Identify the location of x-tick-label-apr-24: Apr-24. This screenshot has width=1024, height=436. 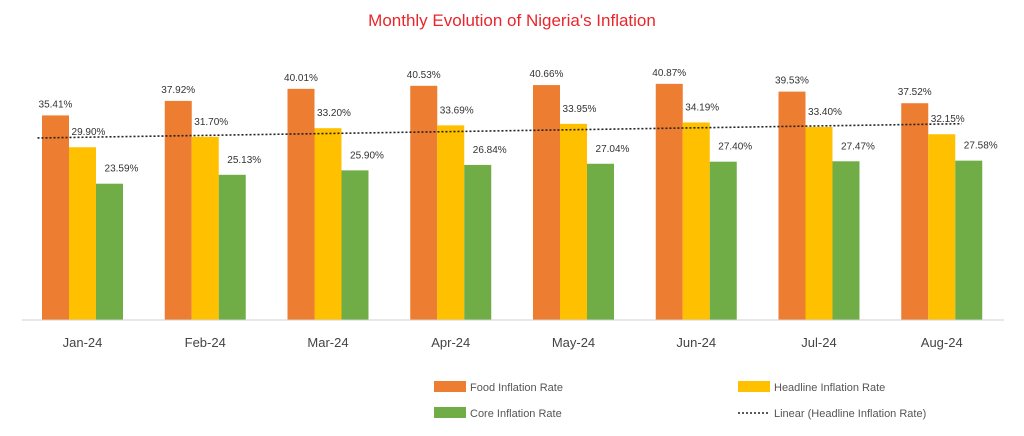
(450, 342).